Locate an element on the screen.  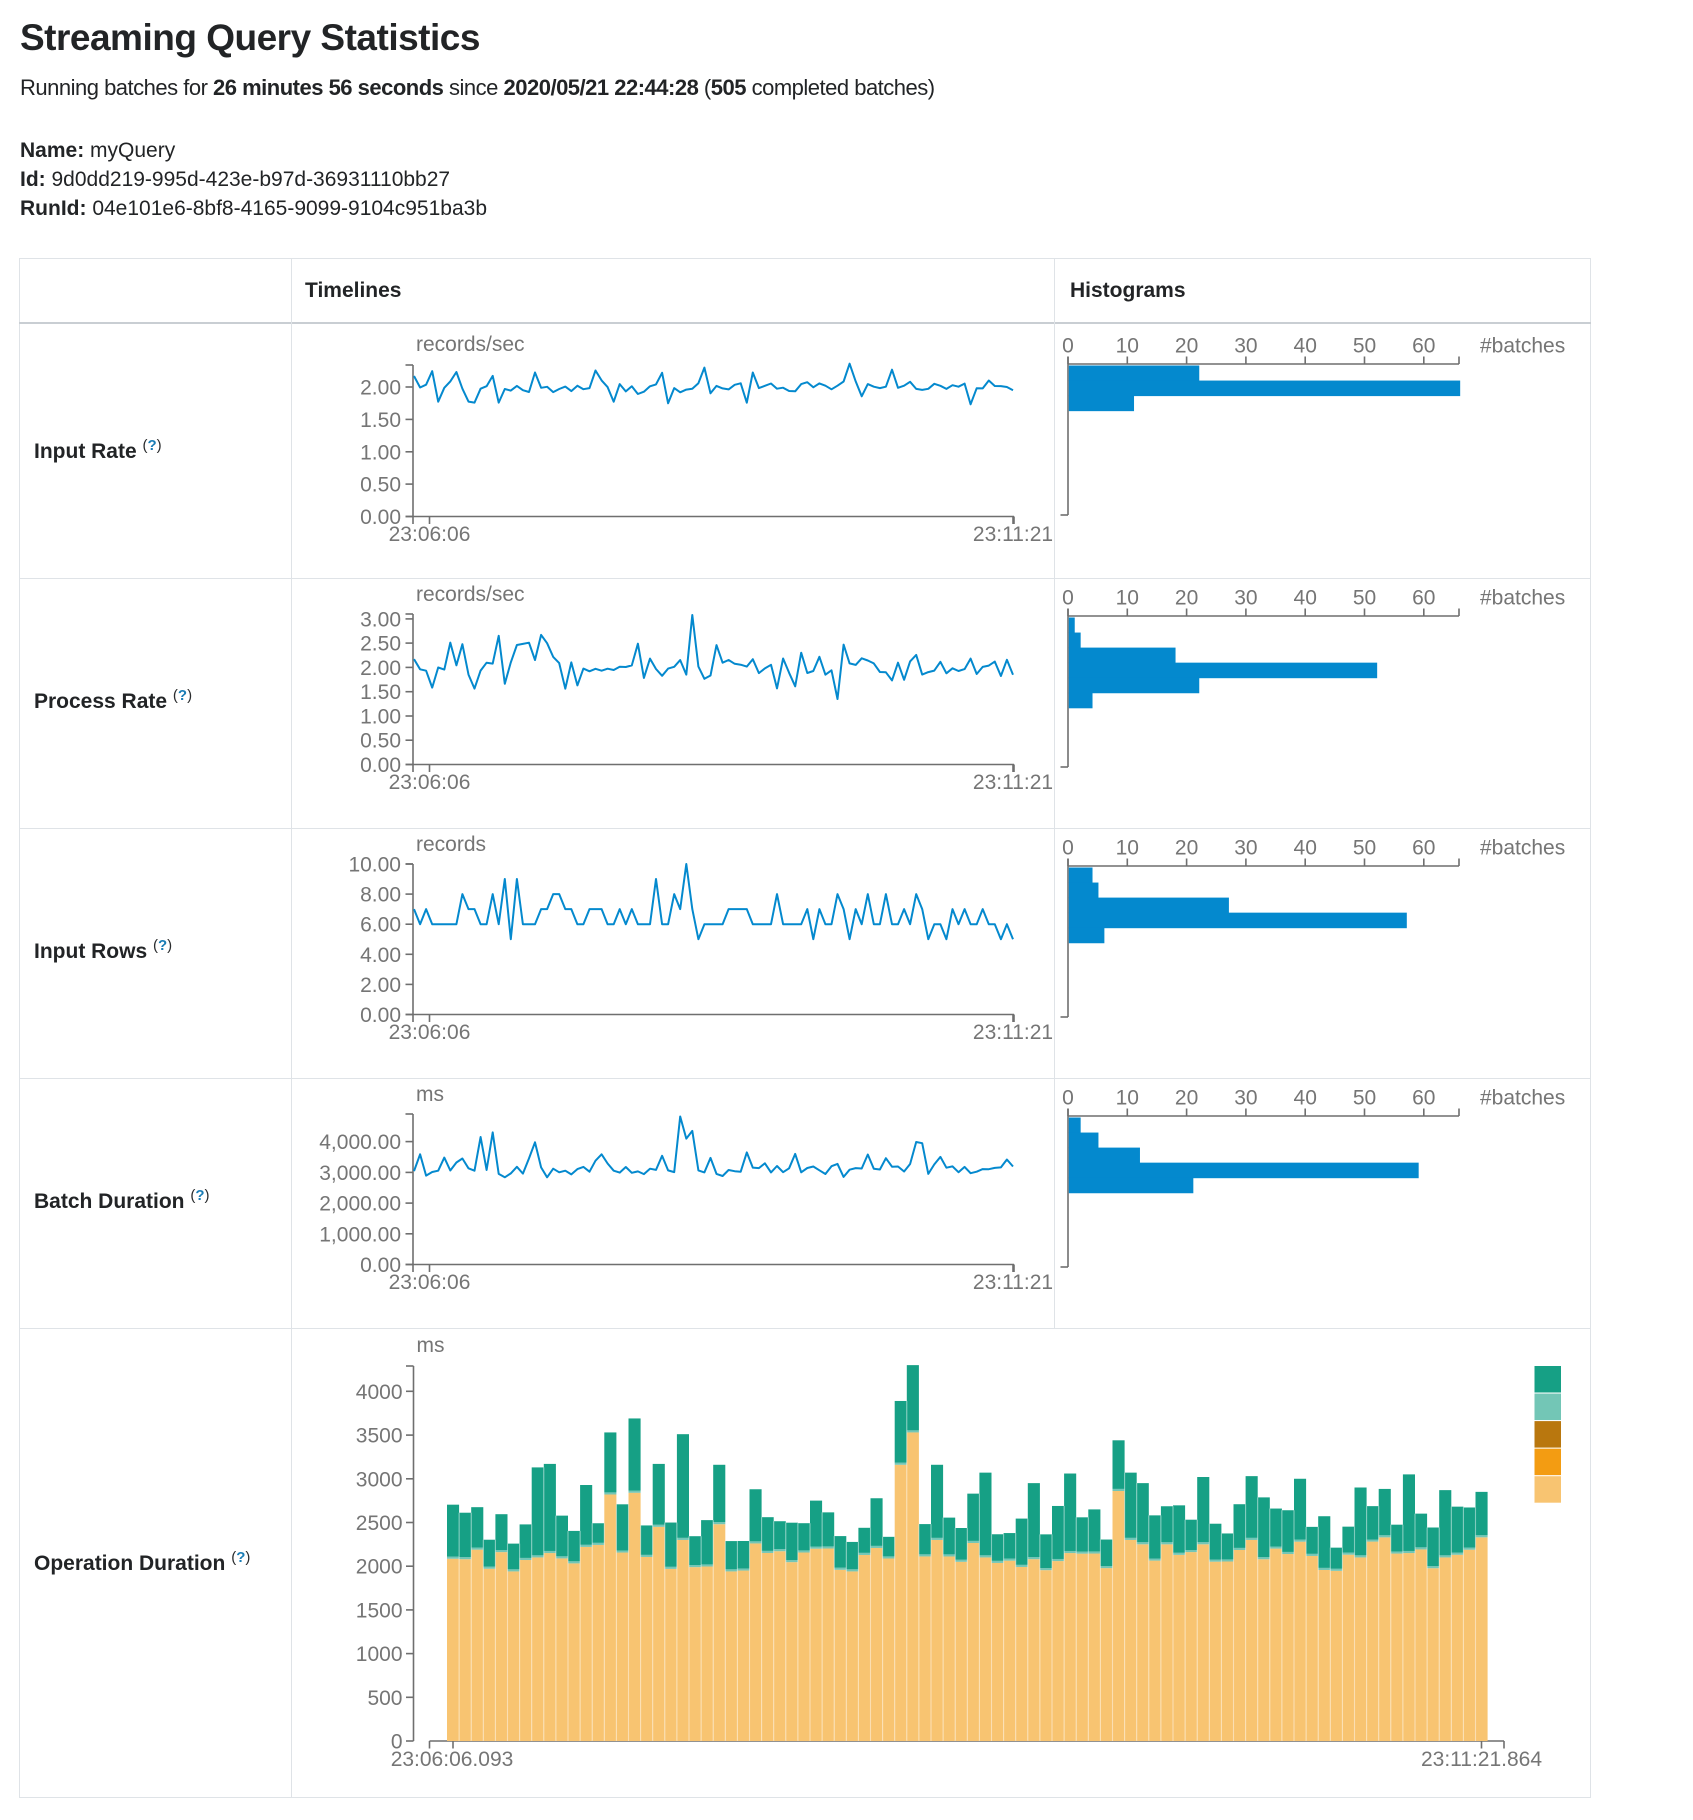
svg-text: 23:11:21.864 is located at coordinates (1481, 1759).